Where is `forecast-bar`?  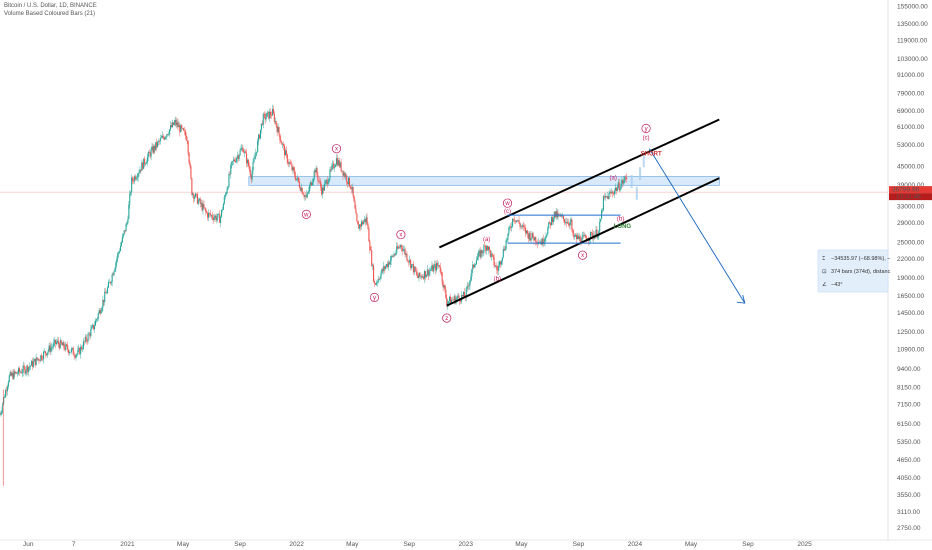
forecast-bar is located at coordinates (636, 193).